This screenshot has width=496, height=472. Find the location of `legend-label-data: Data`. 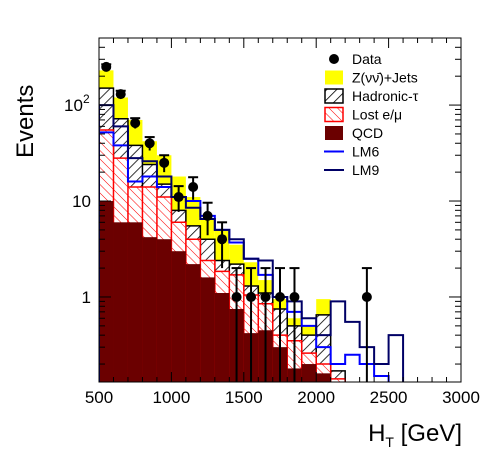

legend-label-data: Data is located at coordinates (367, 59).